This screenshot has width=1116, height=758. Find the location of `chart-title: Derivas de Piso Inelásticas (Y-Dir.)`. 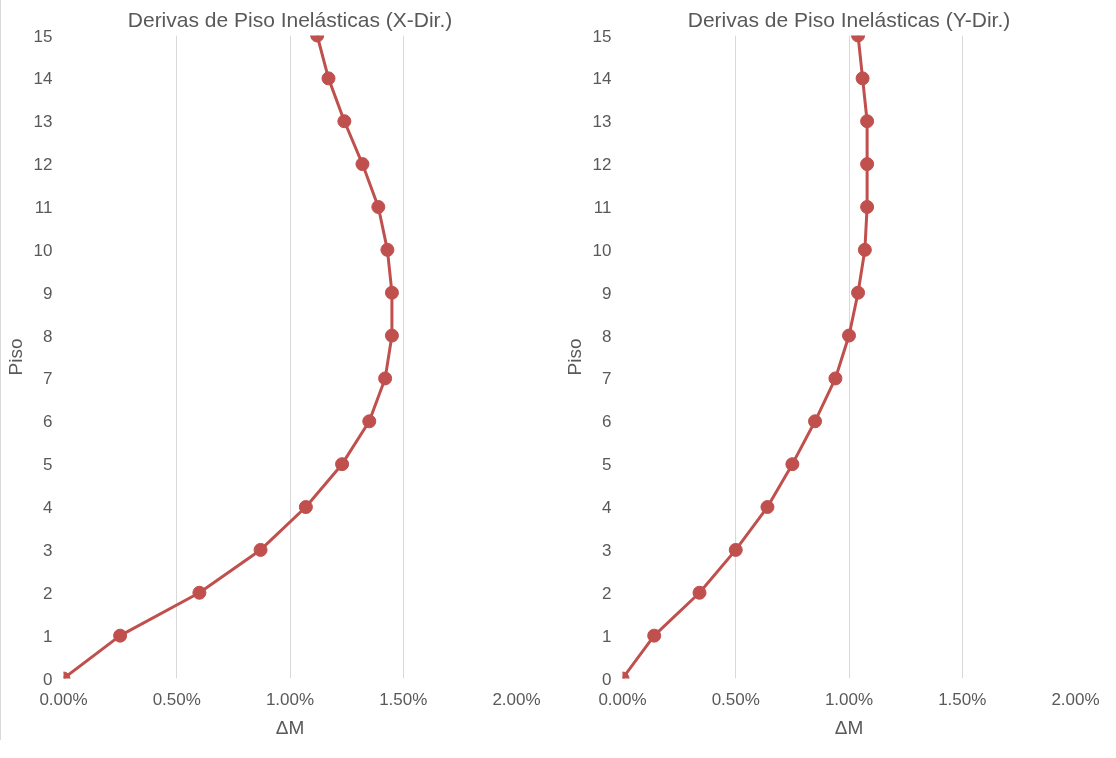

chart-title: Derivas de Piso Inelásticas (Y-Dir.) is located at coordinates (849, 19).